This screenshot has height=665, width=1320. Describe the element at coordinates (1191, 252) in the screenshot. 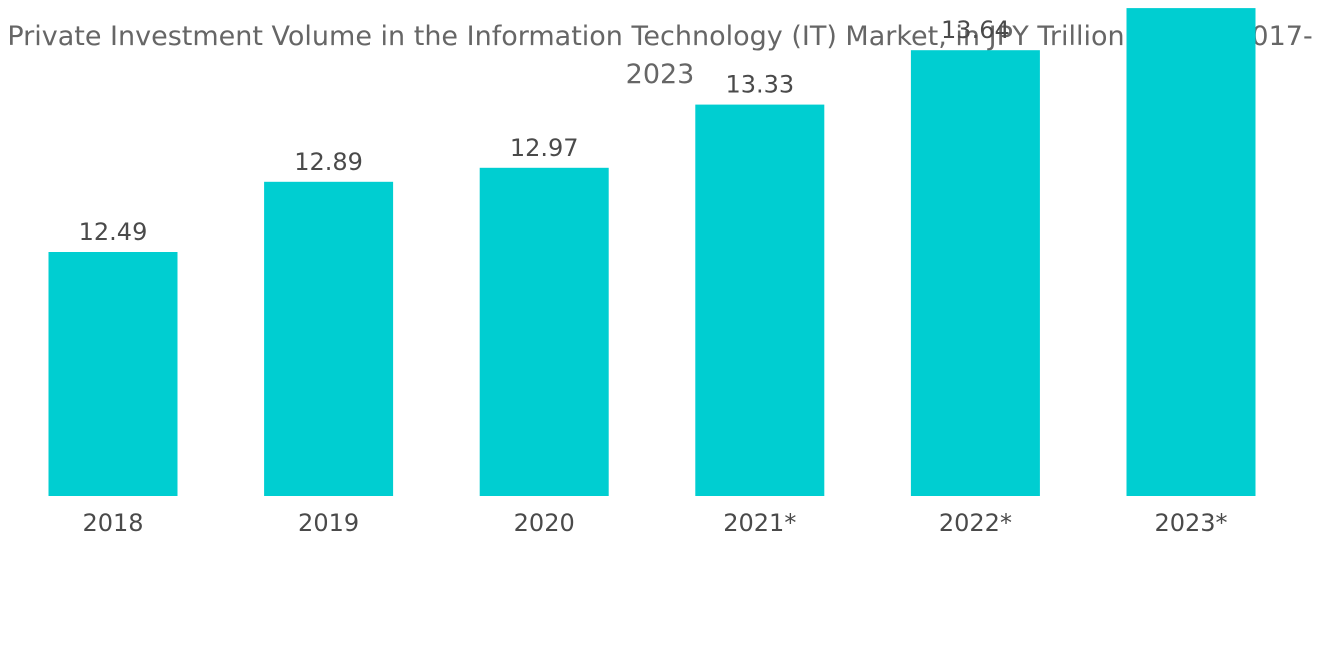

I see `bar-2023-est` at that location.